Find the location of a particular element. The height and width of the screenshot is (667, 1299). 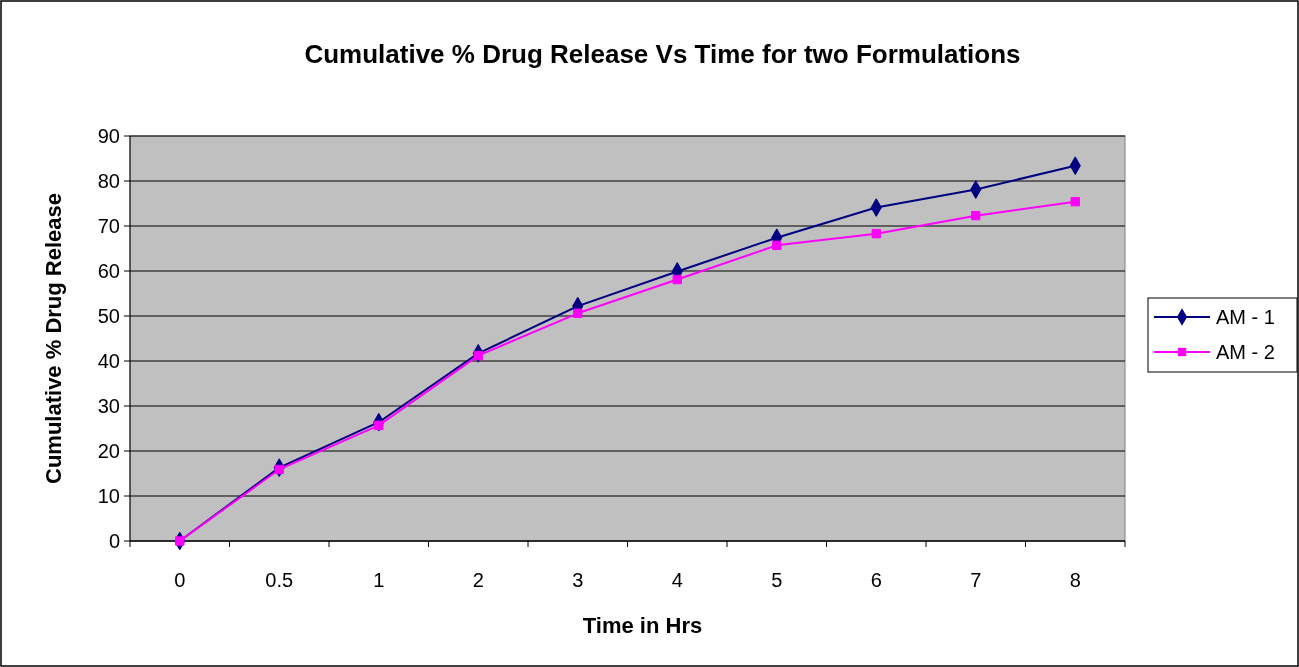

x-axis-title: Time in Hrs is located at coordinates (642, 625).